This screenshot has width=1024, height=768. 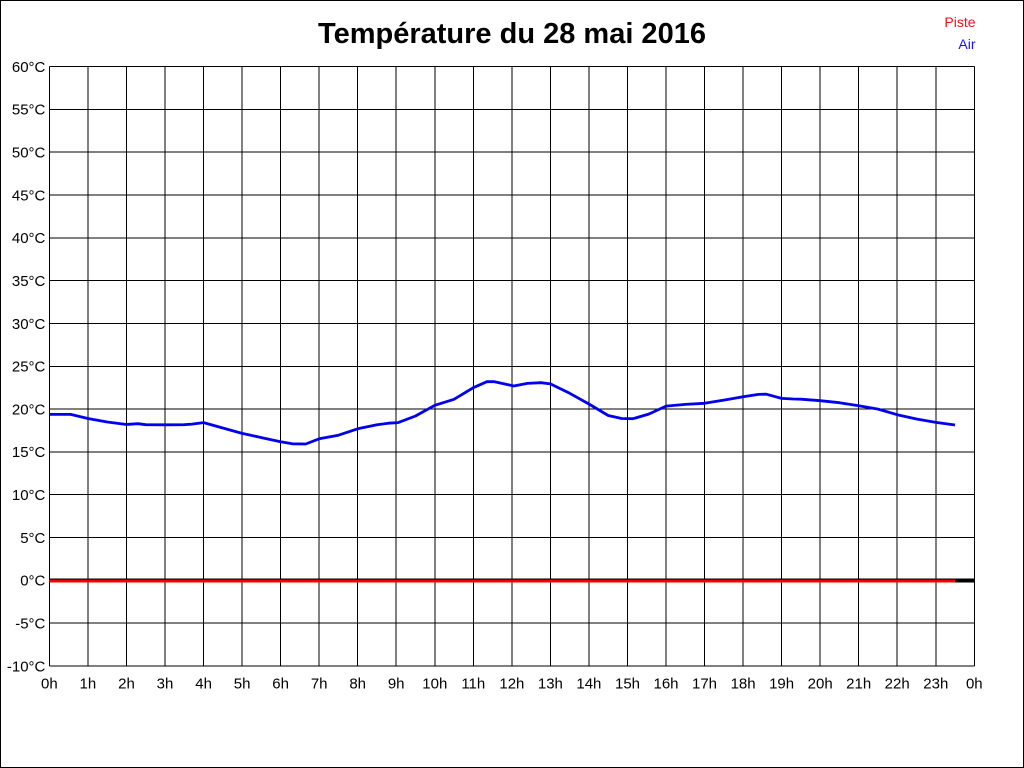 What do you see at coordinates (126, 683) in the screenshot?
I see `svg-text: 2h` at bounding box center [126, 683].